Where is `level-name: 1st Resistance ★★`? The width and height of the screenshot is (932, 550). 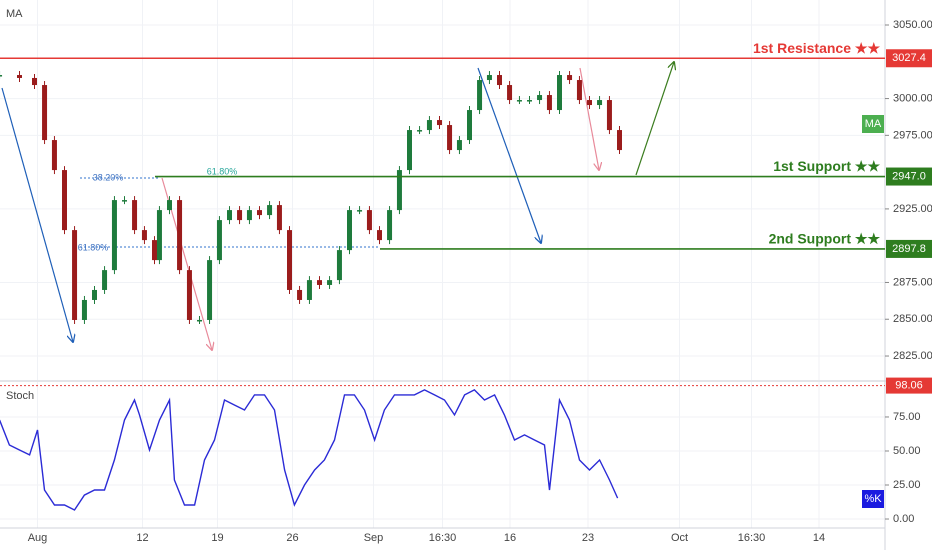 level-name: 1st Resistance ★★ is located at coordinates (816, 48).